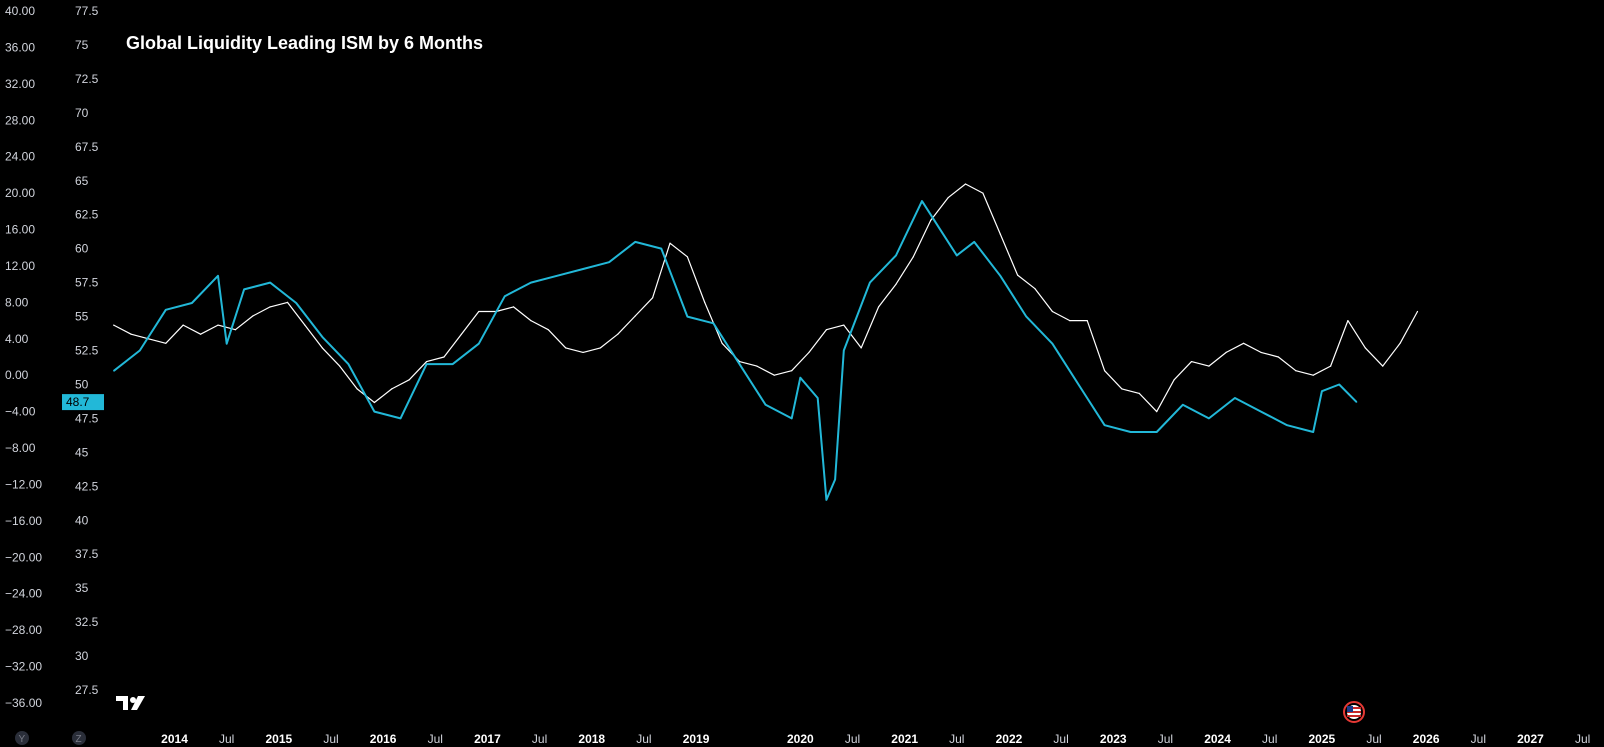 The width and height of the screenshot is (1604, 747). What do you see at coordinates (1113, 739) in the screenshot?
I see `time-tick-label: 2023` at bounding box center [1113, 739].